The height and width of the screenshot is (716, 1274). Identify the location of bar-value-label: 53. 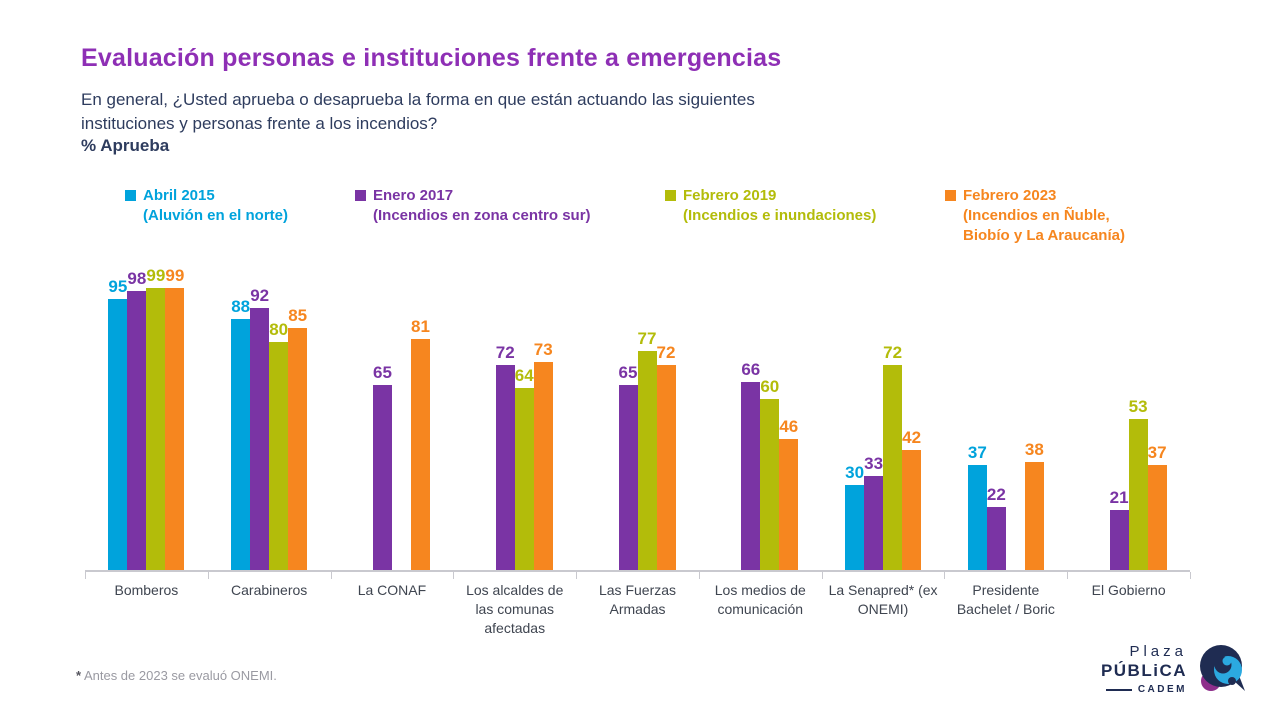
(1138, 406).